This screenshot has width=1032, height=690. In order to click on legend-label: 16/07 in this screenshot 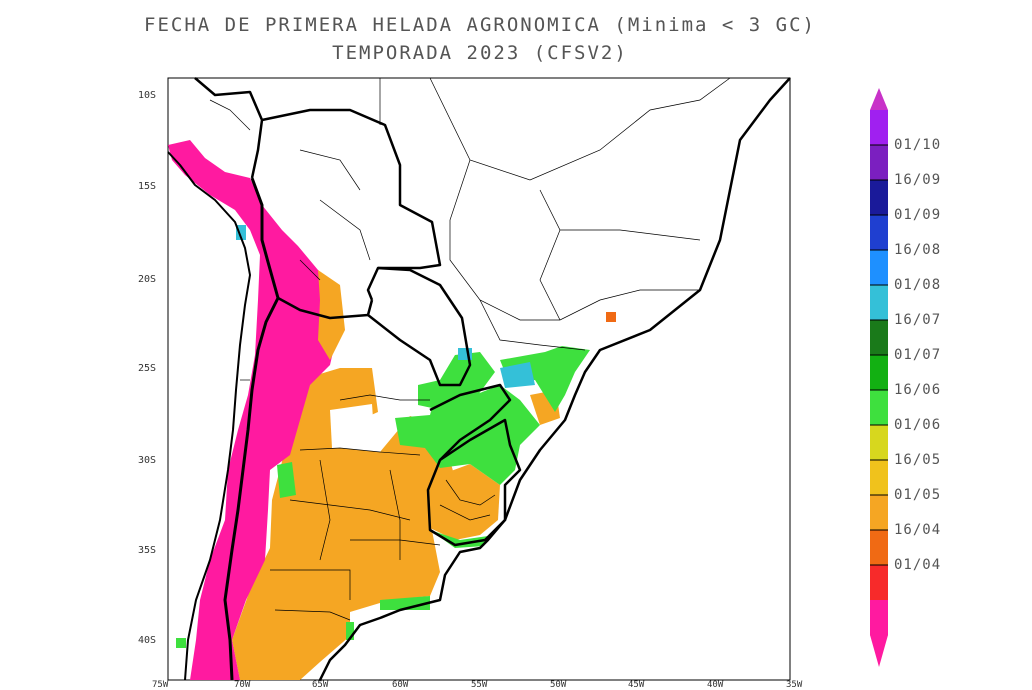, I will do `click(918, 320)`.